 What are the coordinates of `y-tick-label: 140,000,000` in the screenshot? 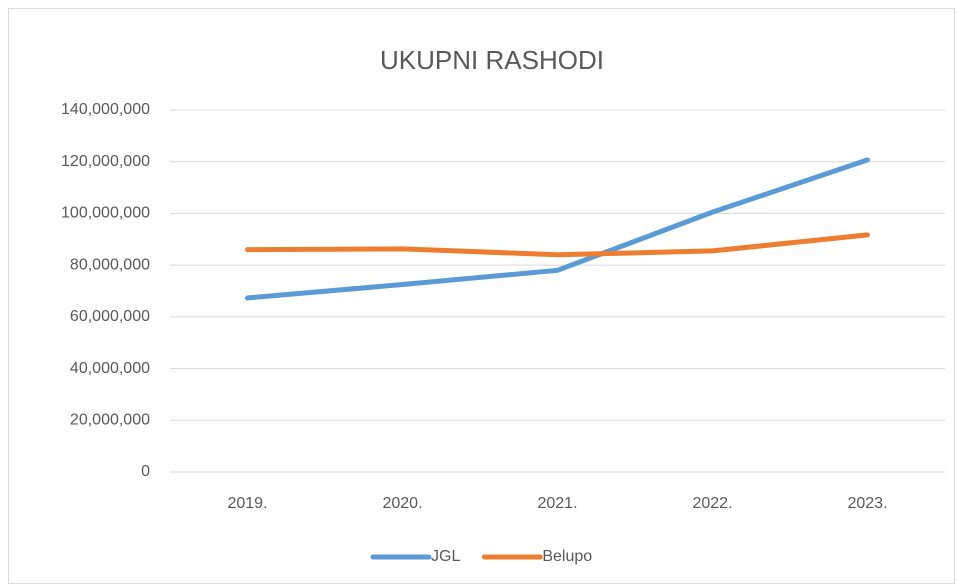 It's located at (105, 109).